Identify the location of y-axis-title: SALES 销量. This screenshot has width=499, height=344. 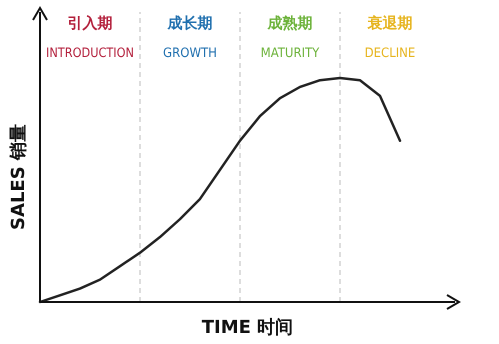
(18, 177).